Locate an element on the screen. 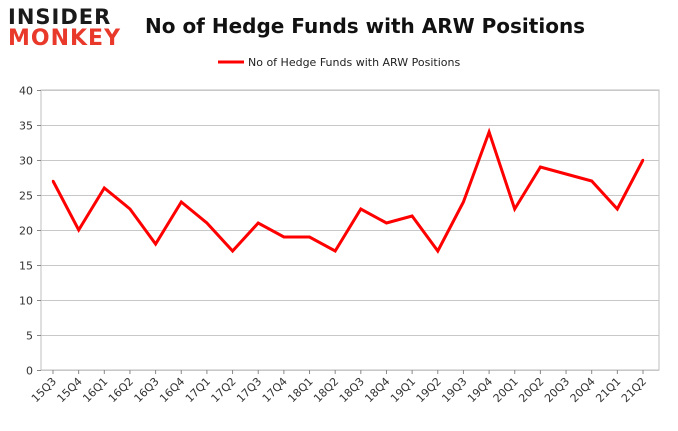 The height and width of the screenshot is (431, 678). y-tick-label-35: 35 is located at coordinates (26, 126).